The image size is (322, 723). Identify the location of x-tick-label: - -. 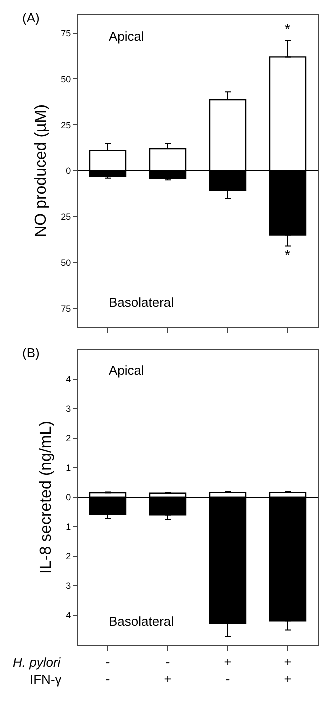
(108, 670).